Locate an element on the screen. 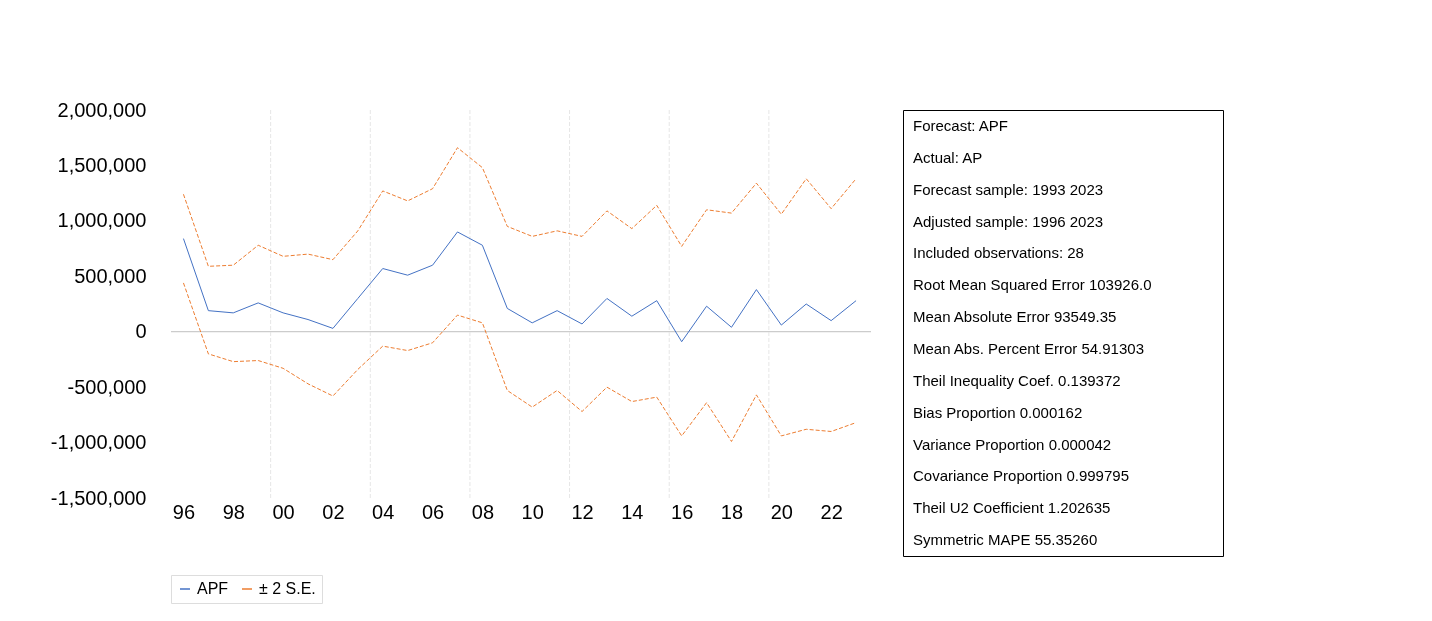 Image resolution: width=1432 pixels, height=621 pixels. y-tick-label: -1,000,000 is located at coordinates (98, 442).